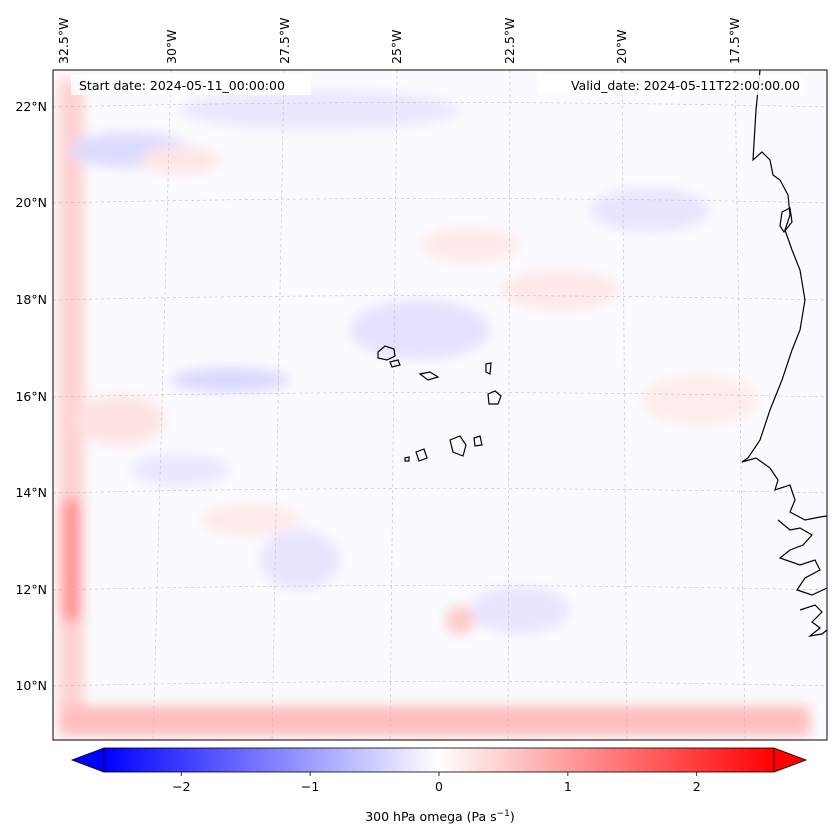 The image size is (837, 839). I want to click on colorbar-label: 300 hPa omega (Pa s−1), so click(440, 816).